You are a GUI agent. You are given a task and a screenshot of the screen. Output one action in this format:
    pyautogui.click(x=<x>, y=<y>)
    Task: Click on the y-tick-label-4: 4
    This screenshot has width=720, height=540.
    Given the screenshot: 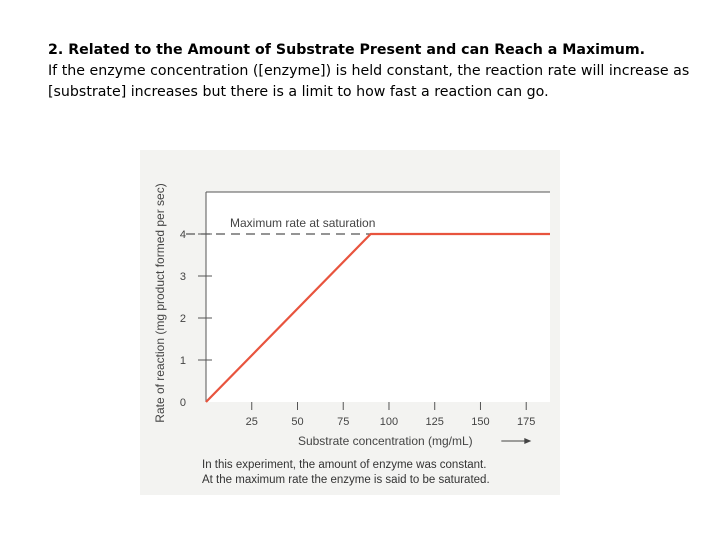 What is the action you would take?
    pyautogui.click(x=183, y=235)
    